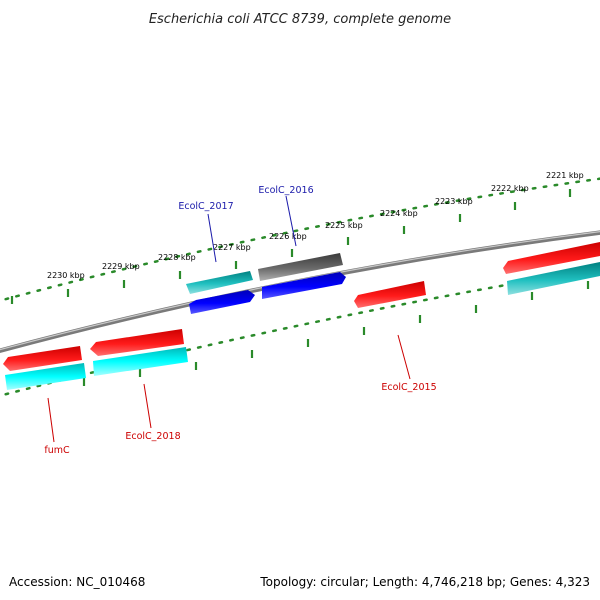 The image size is (600, 600). Describe the element at coordinates (553, 278) in the screenshot. I see `feature-teal-right` at that location.